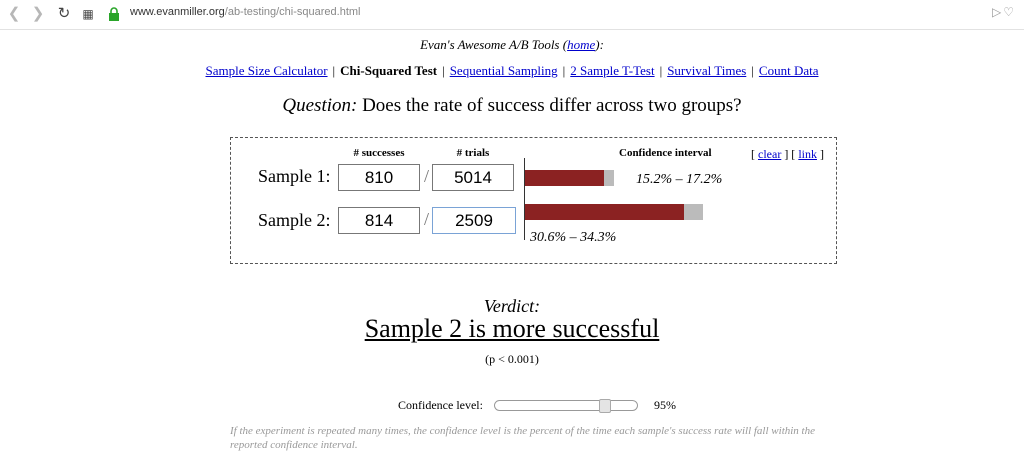 The height and width of the screenshot is (452, 1024). Describe the element at coordinates (679, 179) in the screenshot. I see `sample-1-ci-text: 15.2% – 17.2%` at that location.